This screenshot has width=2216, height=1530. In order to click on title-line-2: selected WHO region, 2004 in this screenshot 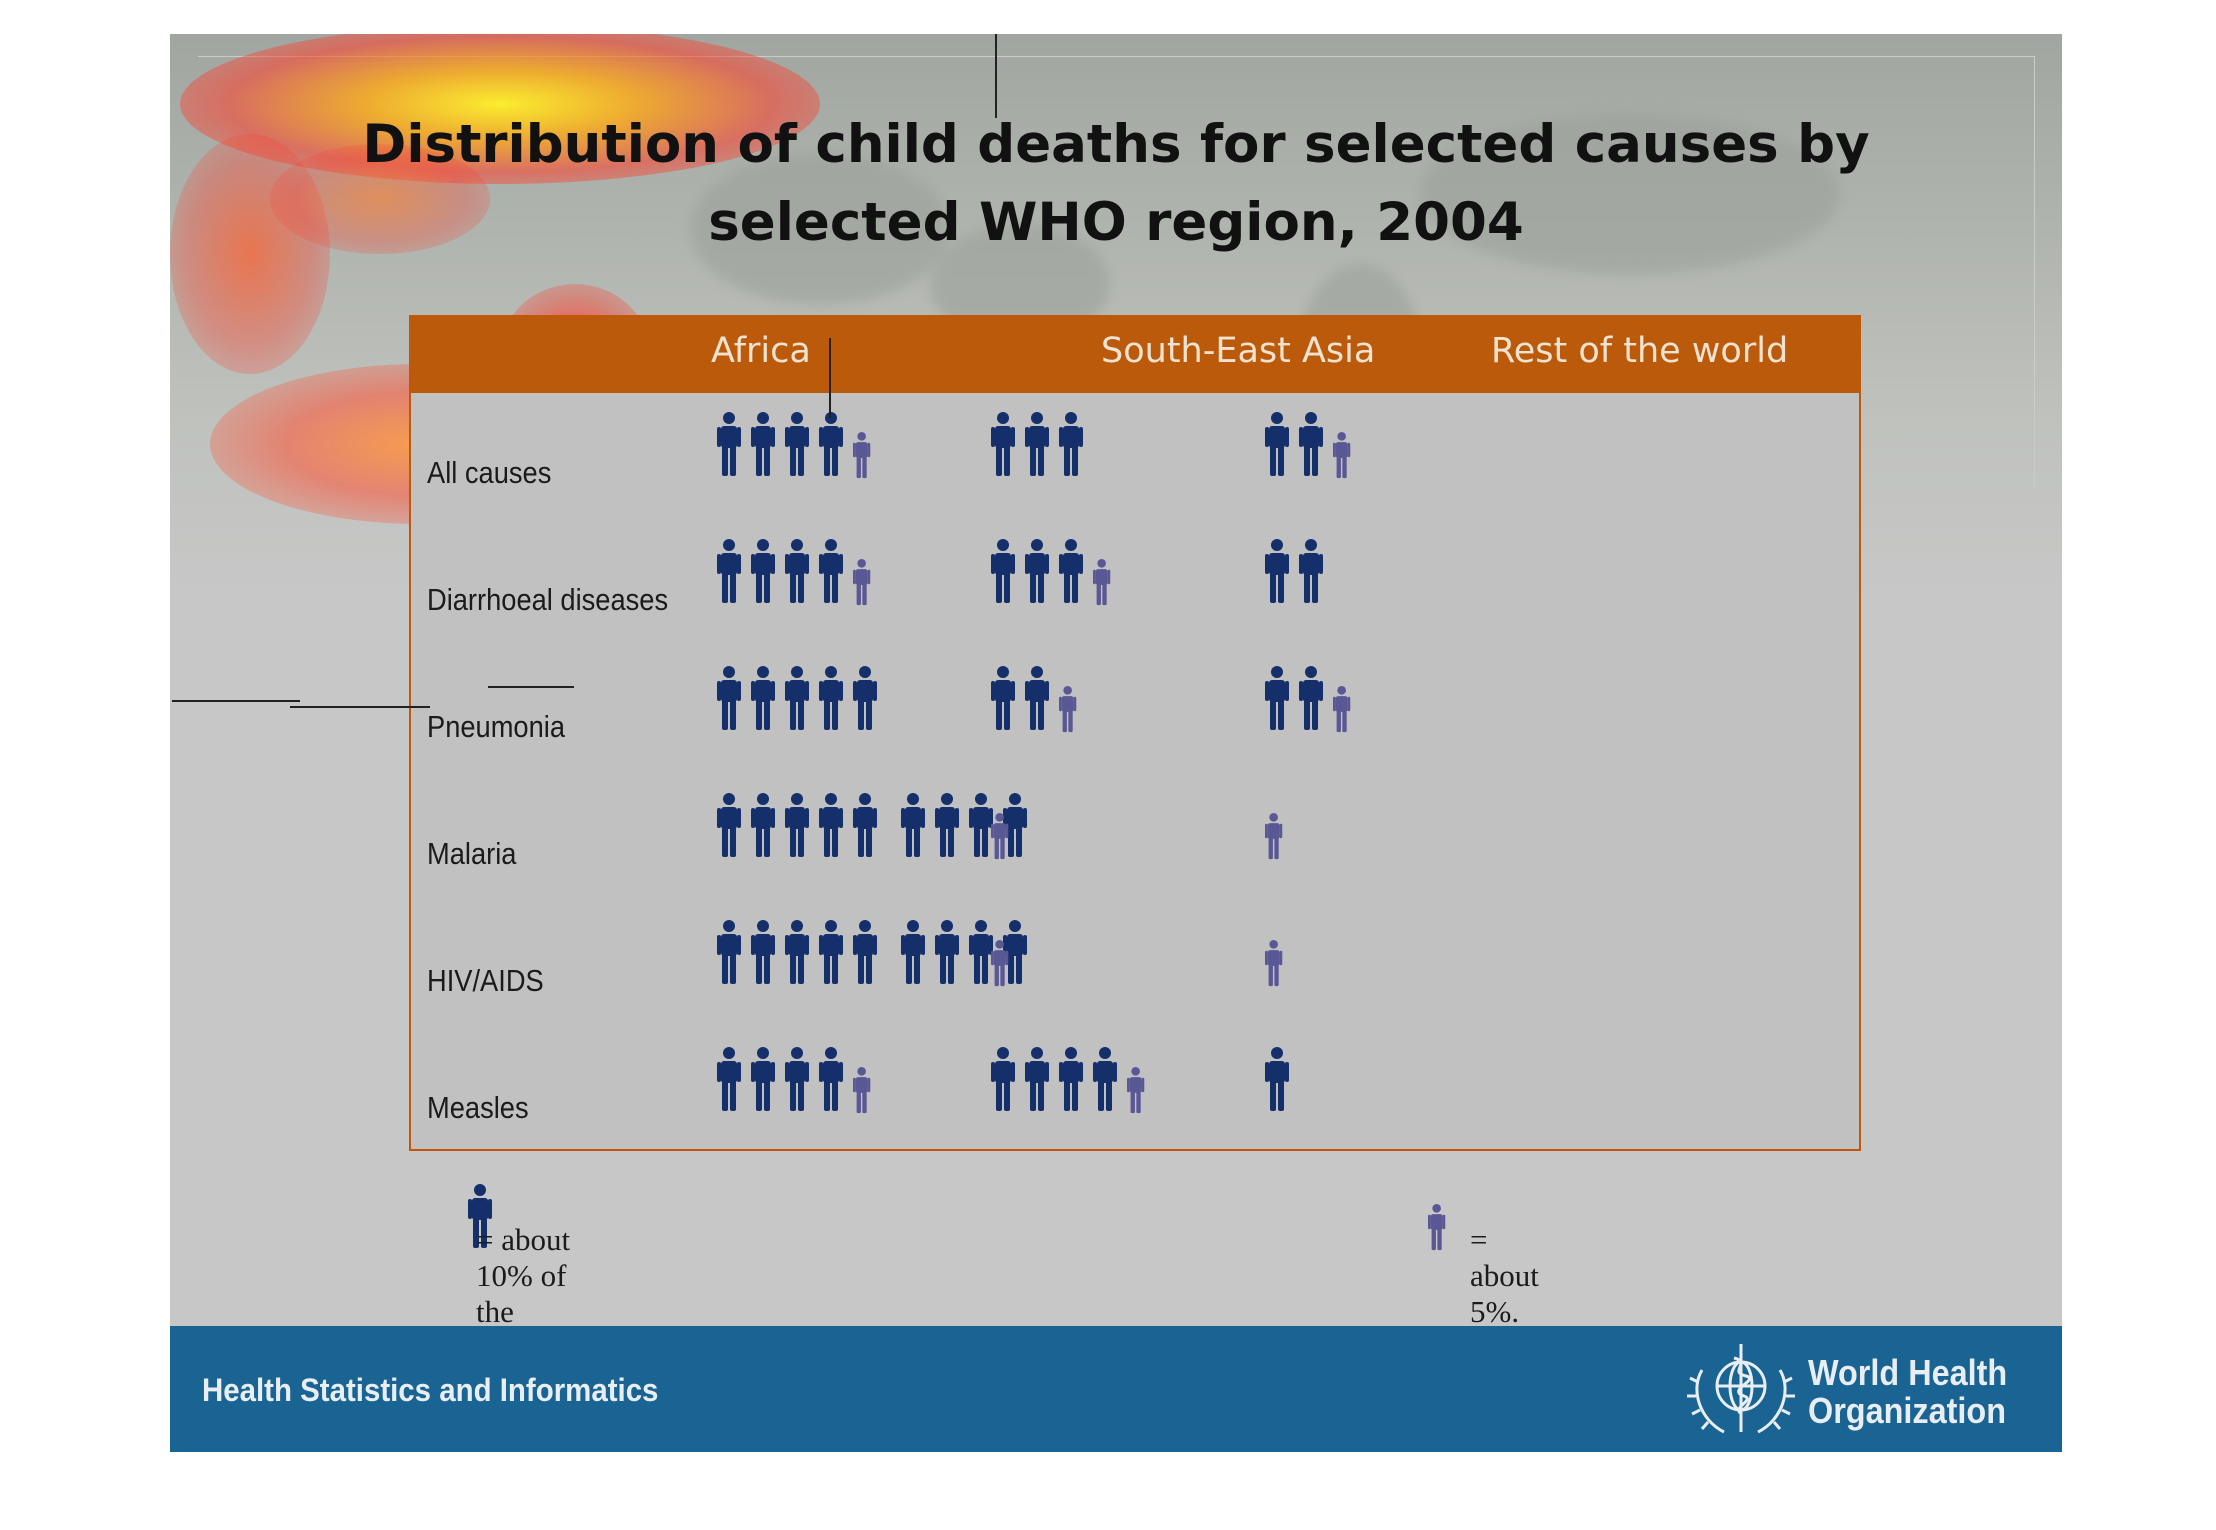, I will do `click(1116, 222)`.